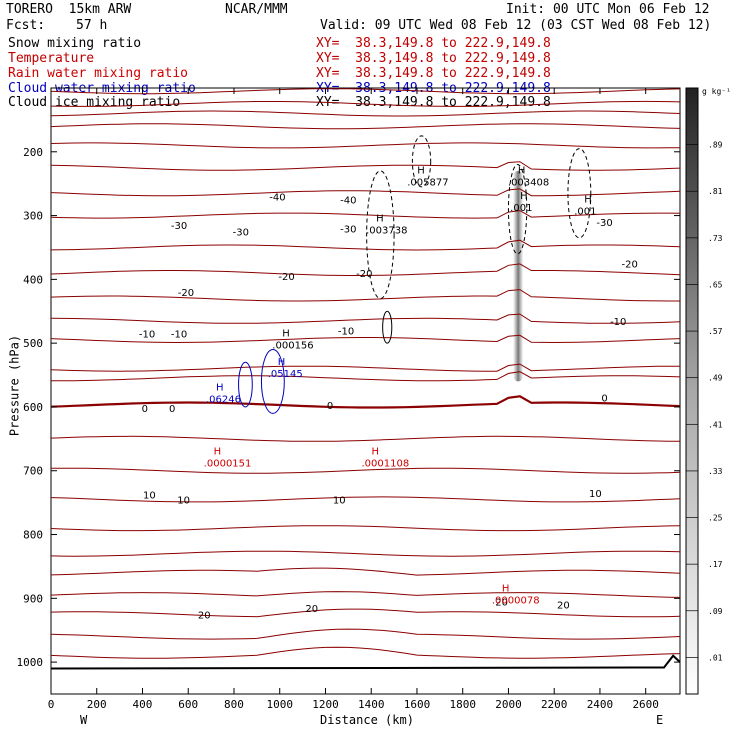  What do you see at coordinates (33, 598) in the screenshot?
I see `y-tick-label: 900` at bounding box center [33, 598].